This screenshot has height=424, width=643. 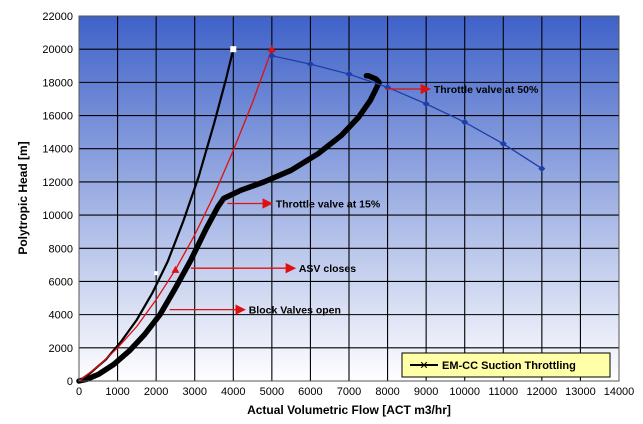 What do you see at coordinates (57, 50) in the screenshot?
I see `y-tick-label: 20000` at bounding box center [57, 50].